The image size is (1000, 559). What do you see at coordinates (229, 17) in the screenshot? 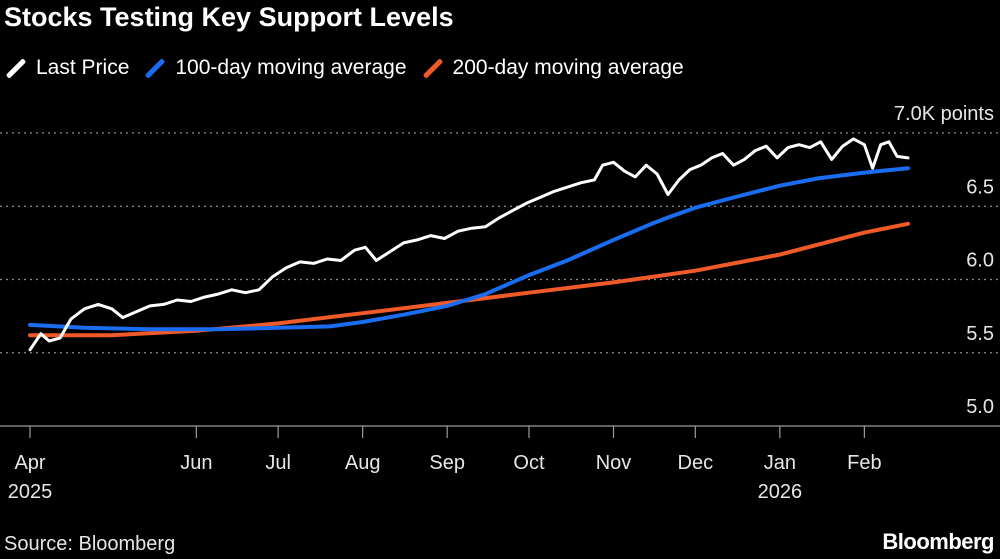
I see `chart-title: Stocks Testing Key Support Levels` at bounding box center [229, 17].